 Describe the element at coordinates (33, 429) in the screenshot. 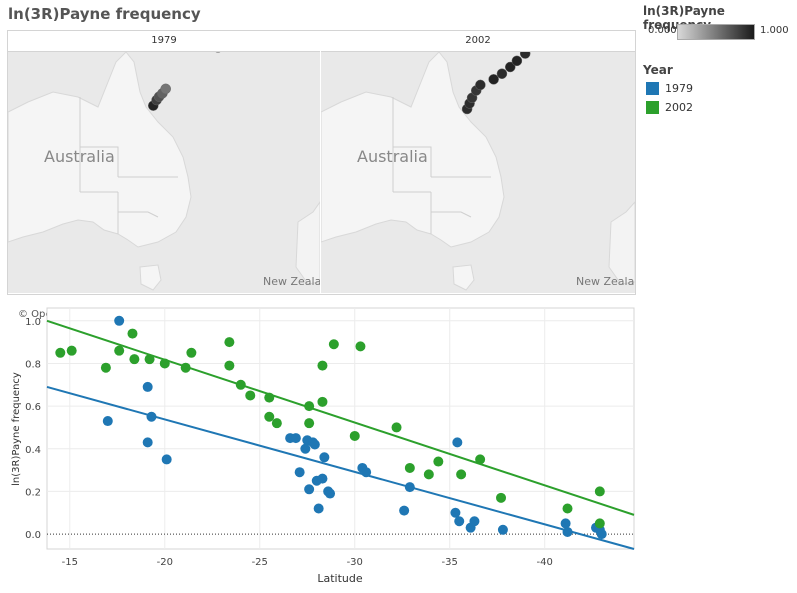

I see `y-axis-ticks: 0.0 0.2 0.4 0.6 0.8 1.0` at that location.